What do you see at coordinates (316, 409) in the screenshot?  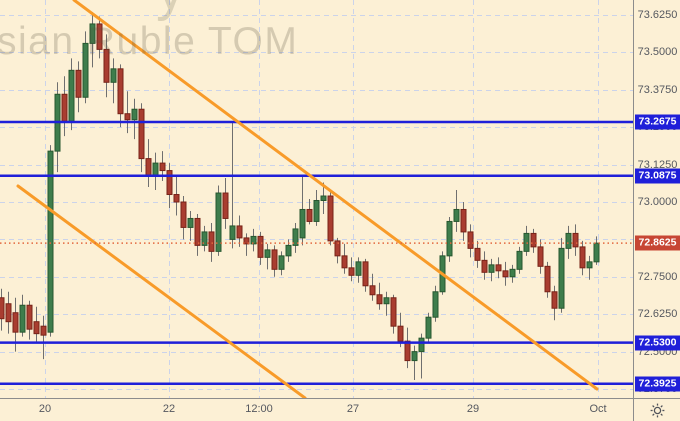 I see `time-axis: 20 22 12:00 27 29 Oct` at bounding box center [316, 409].